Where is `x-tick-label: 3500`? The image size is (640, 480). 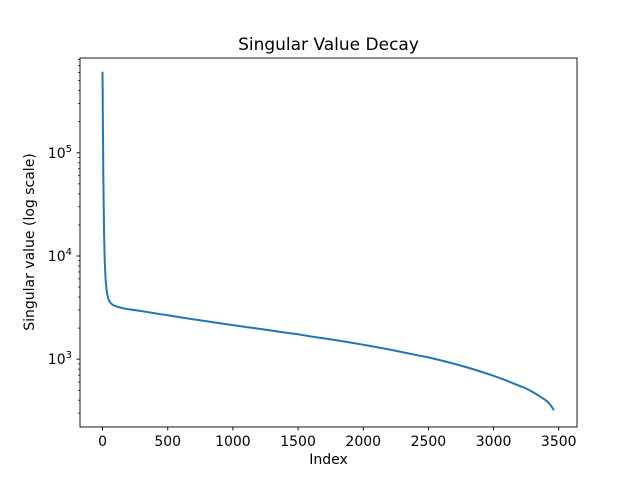 x-tick-label: 3500 is located at coordinates (559, 442).